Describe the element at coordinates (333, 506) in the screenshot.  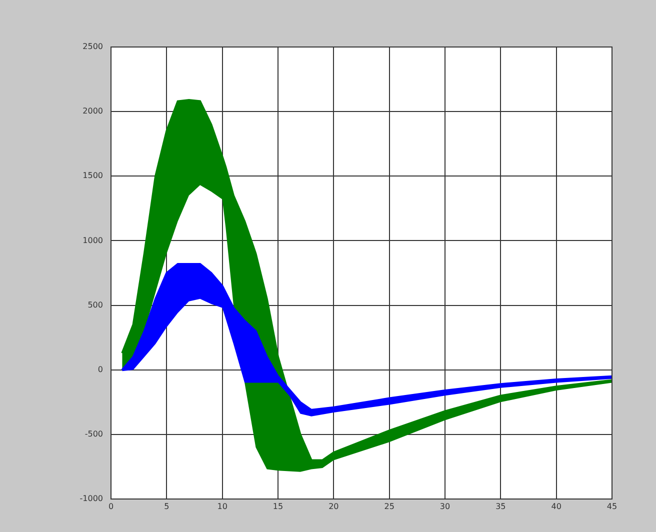
I see `x-tick-label: 20` at that location.